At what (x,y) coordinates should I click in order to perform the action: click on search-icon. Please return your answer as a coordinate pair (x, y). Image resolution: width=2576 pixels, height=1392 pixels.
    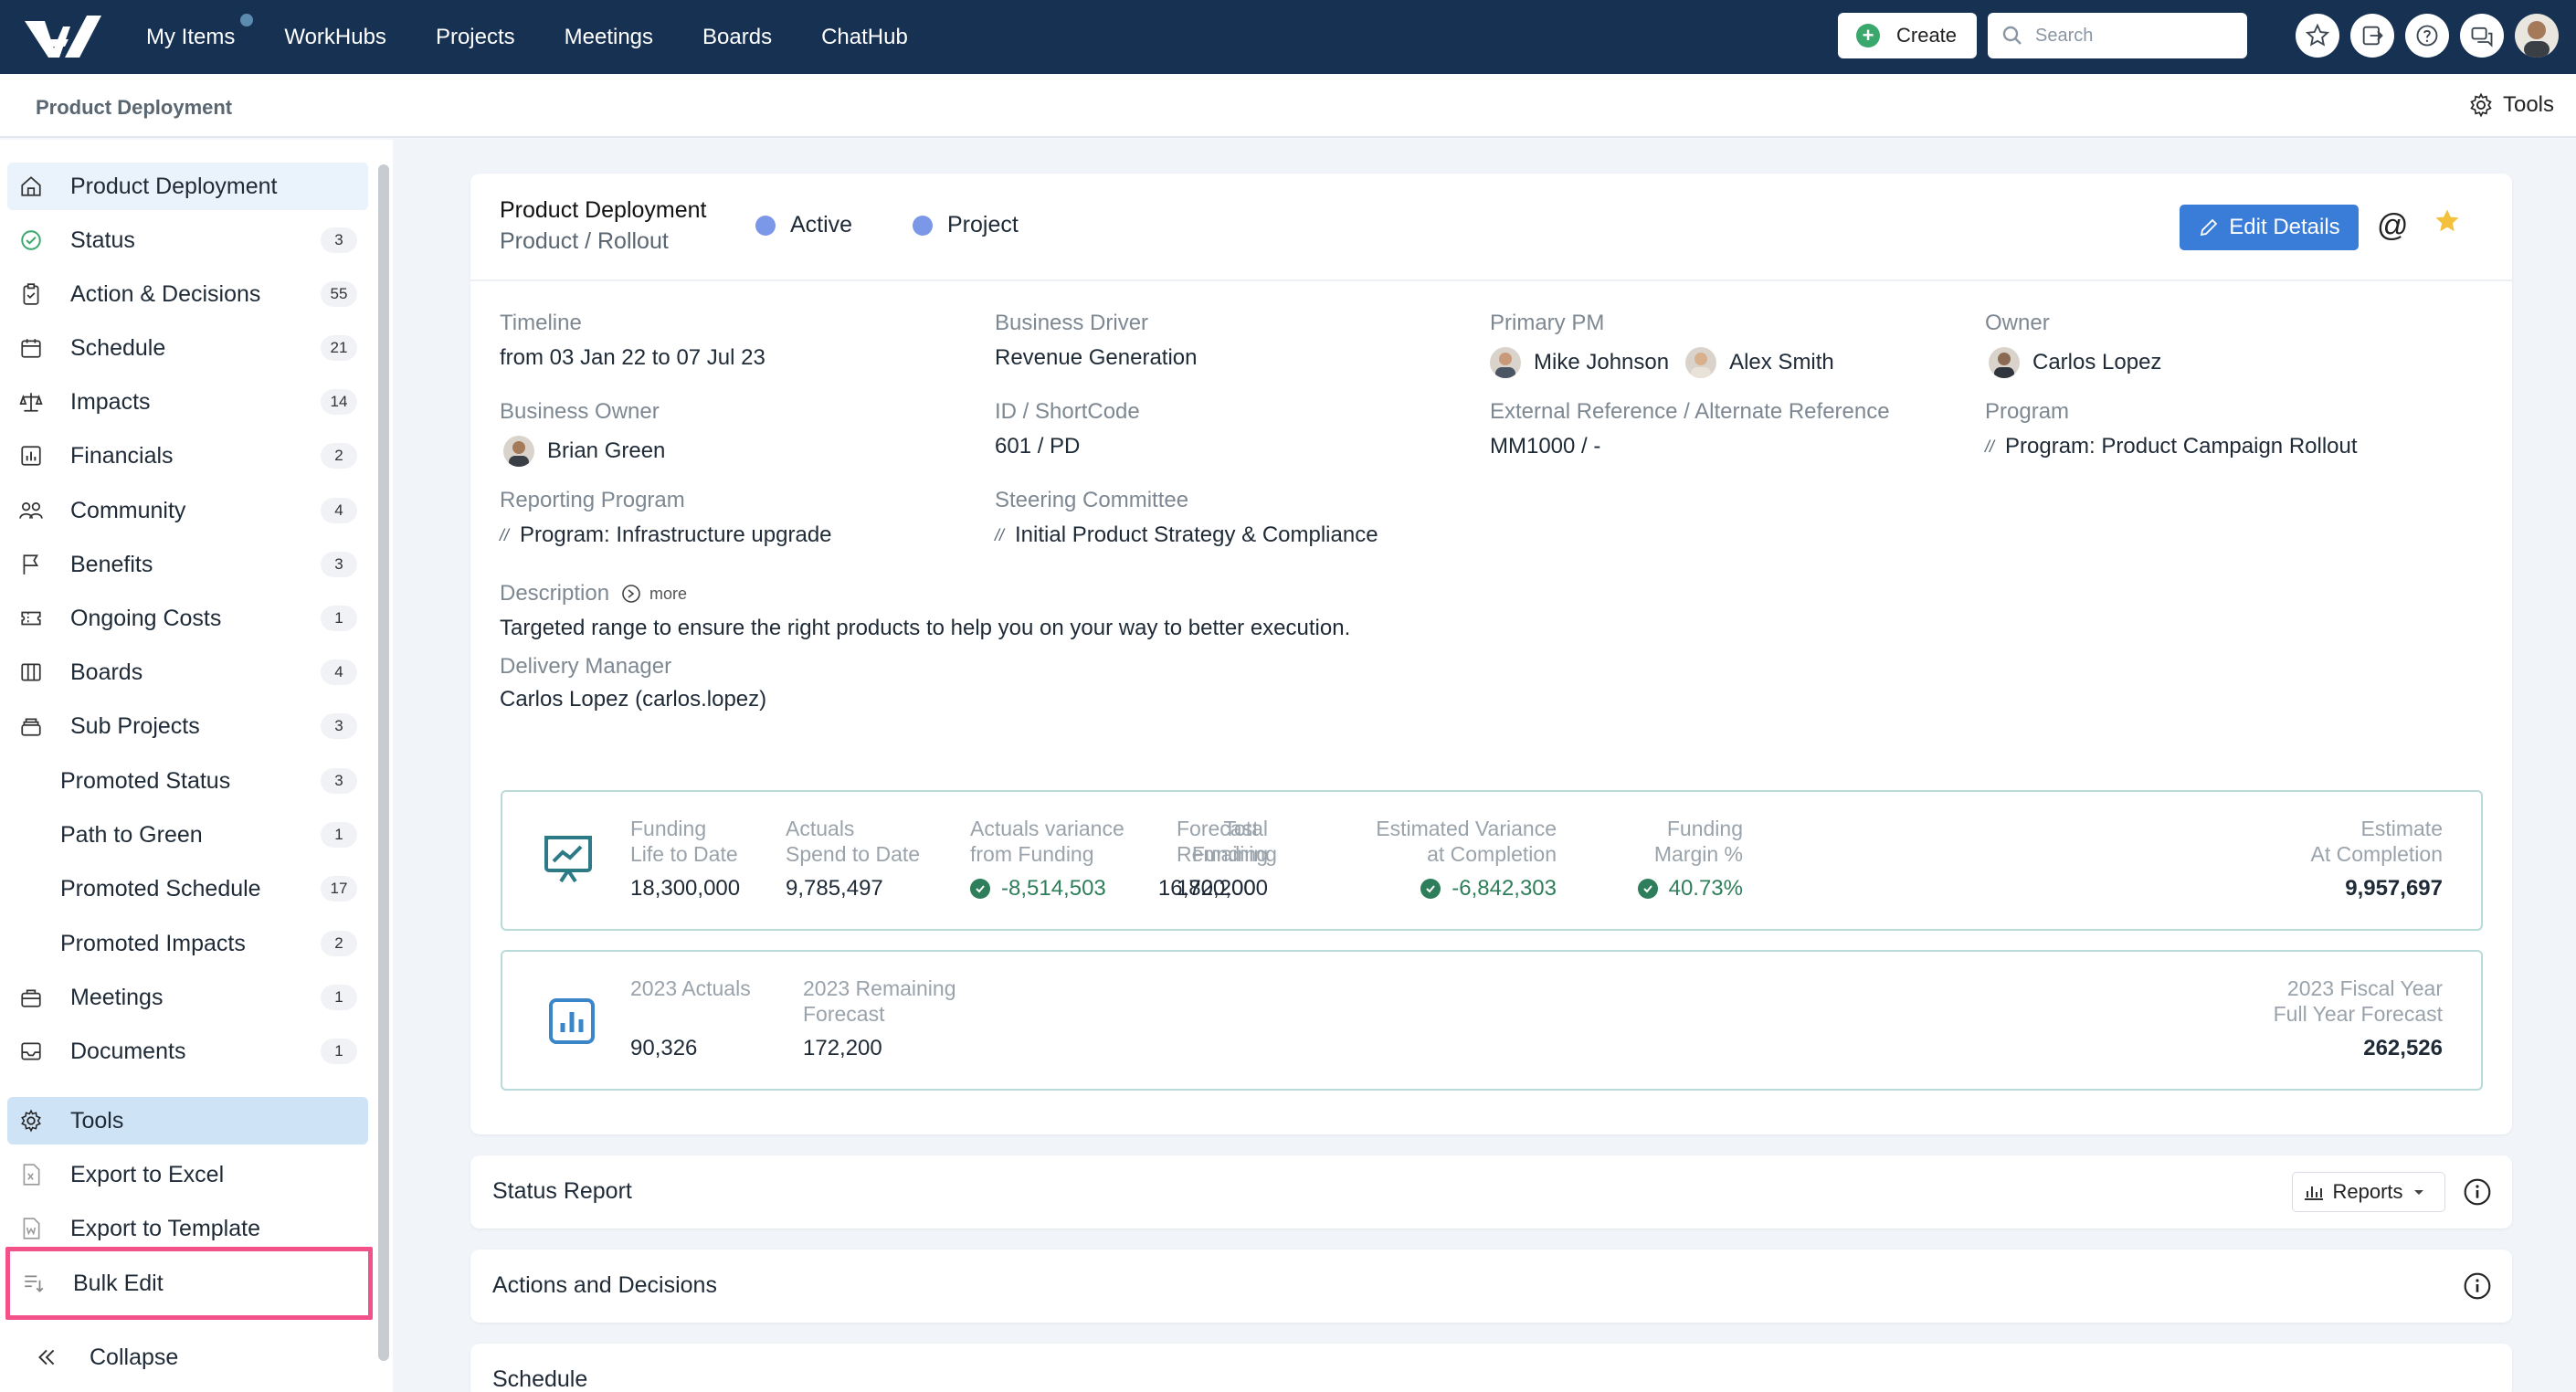
    Looking at the image, I should click on (2012, 35).